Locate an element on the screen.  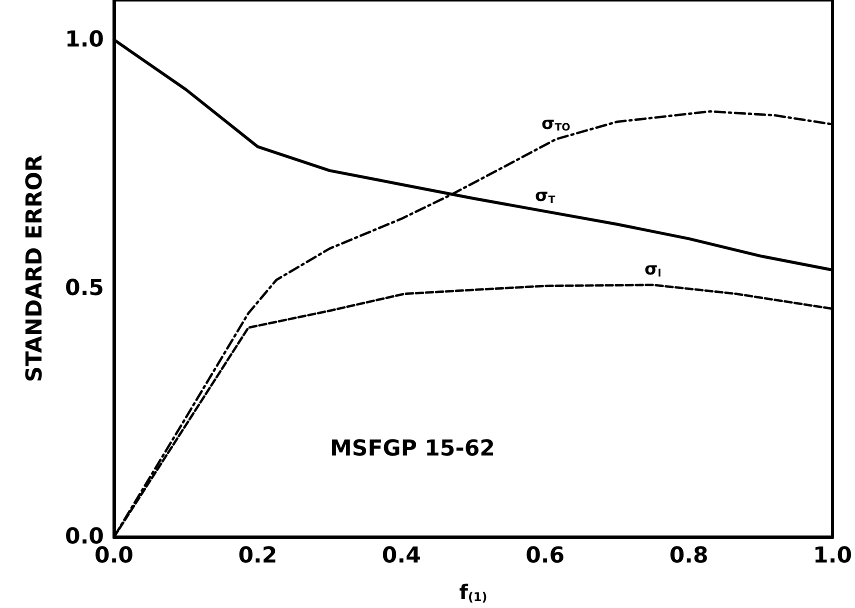
series-label: σl is located at coordinates (653, 270).